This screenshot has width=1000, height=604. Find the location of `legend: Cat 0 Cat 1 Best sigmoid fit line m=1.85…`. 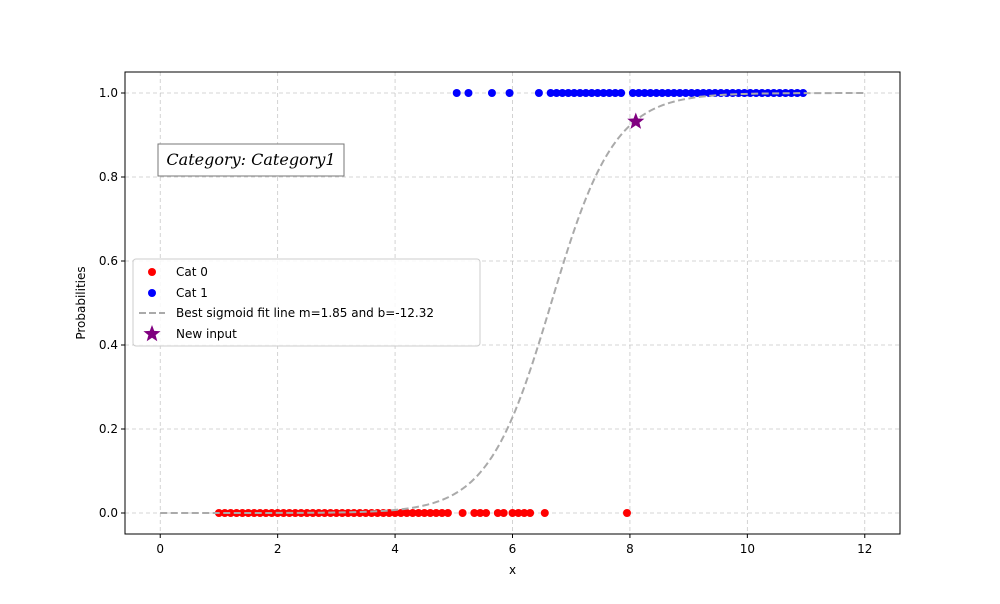

legend: Cat 0 Cat 1 Best sigmoid fit line m=1.85… is located at coordinates (306, 302).